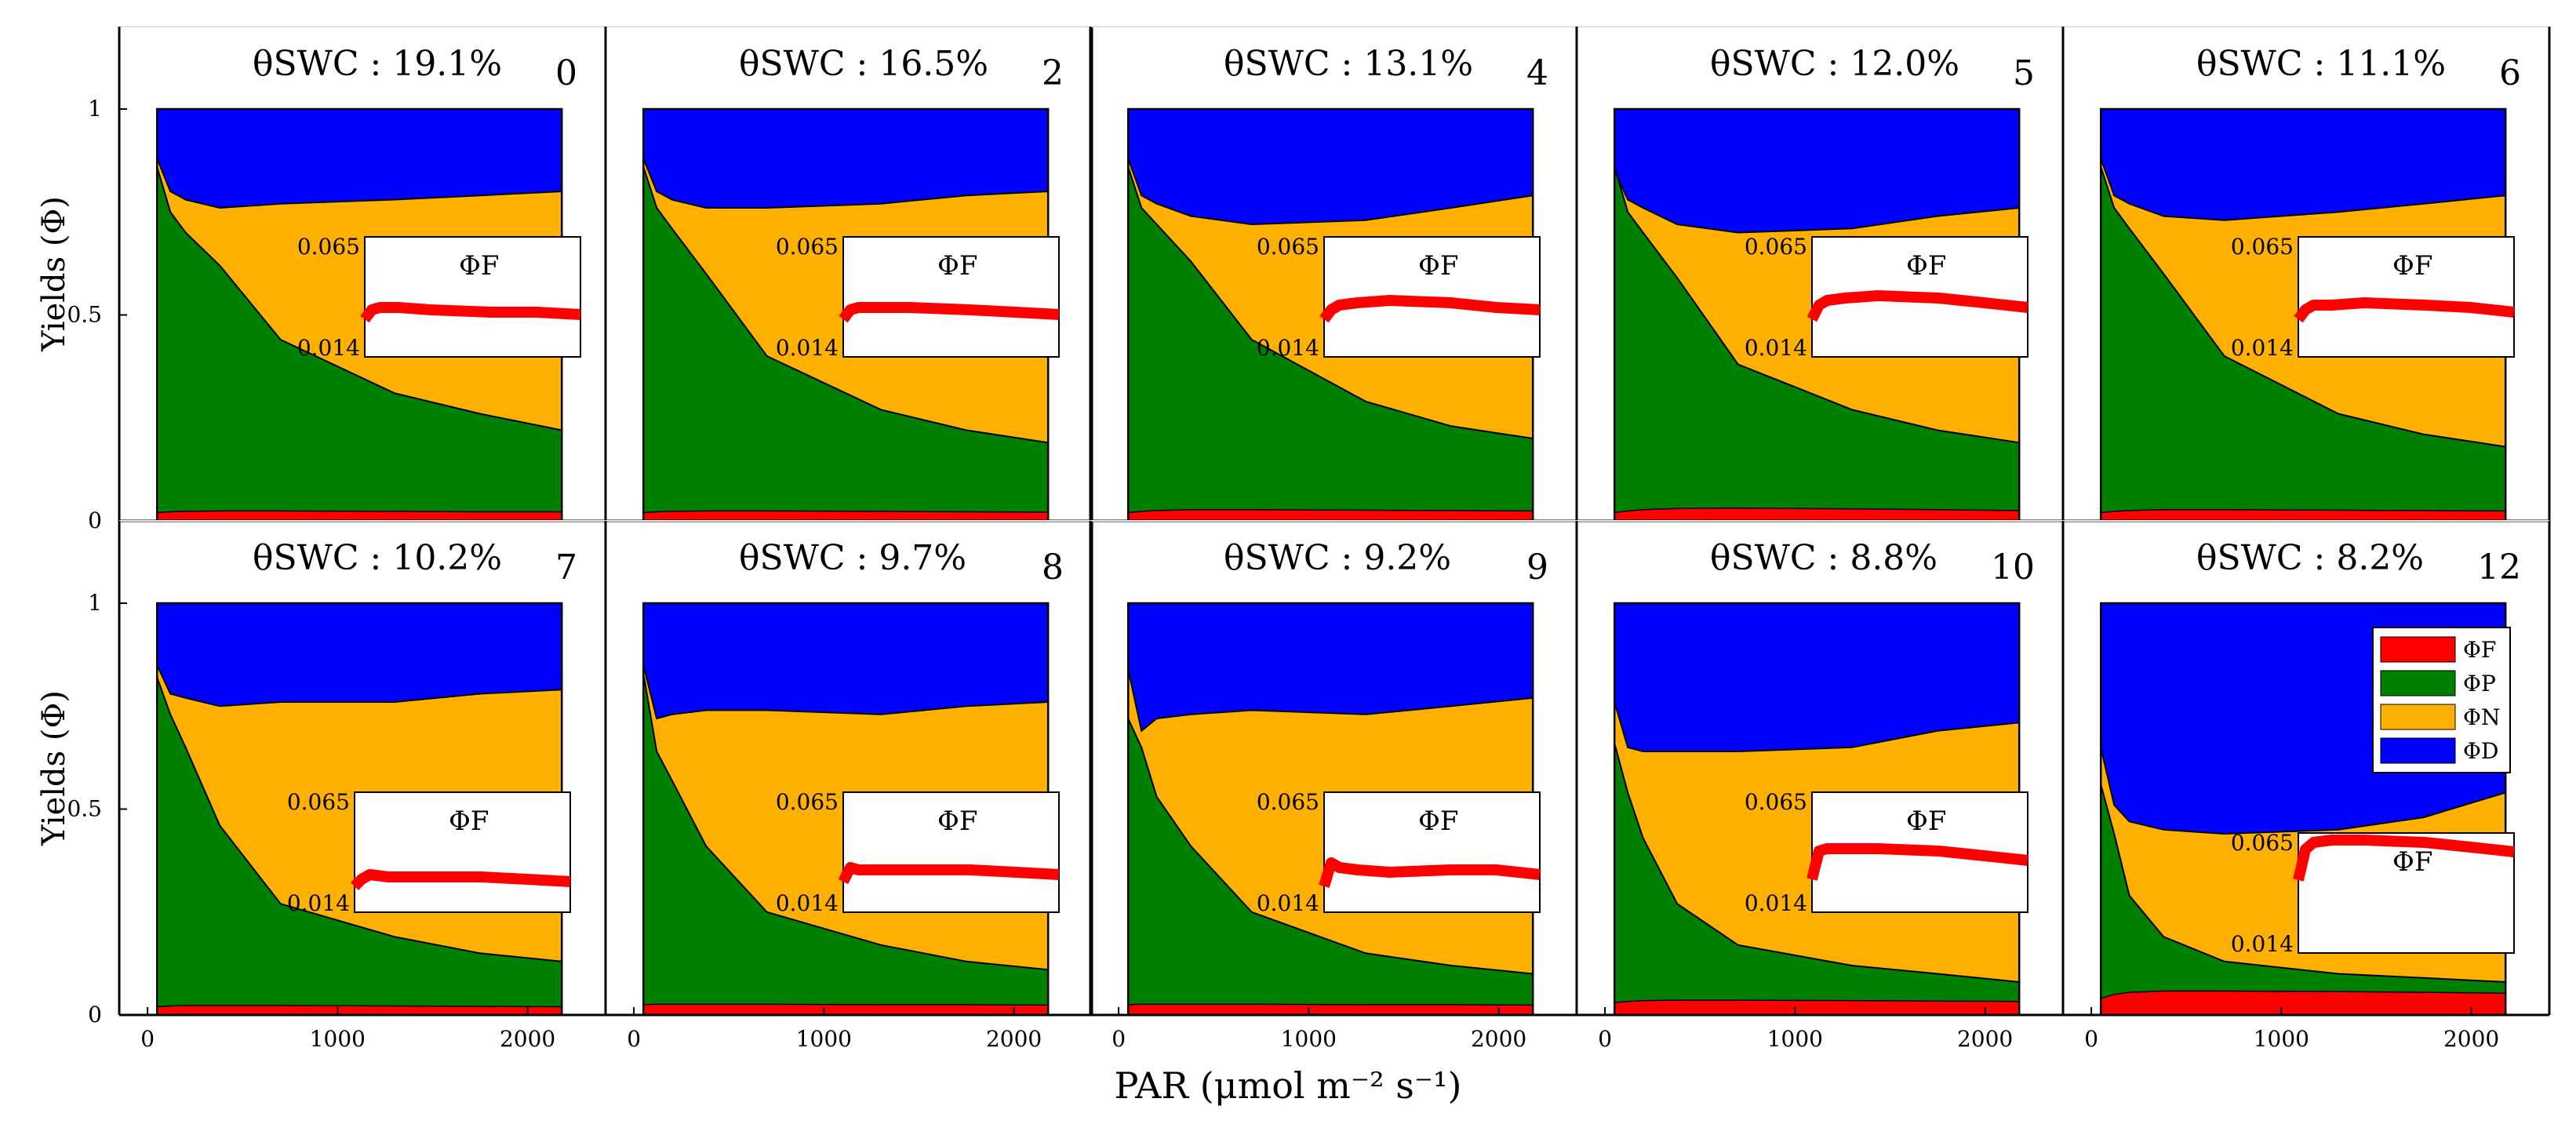 The image size is (2576, 1124). I want to click on panel-swc-title: θSWC : 13.1%, so click(1348, 64).